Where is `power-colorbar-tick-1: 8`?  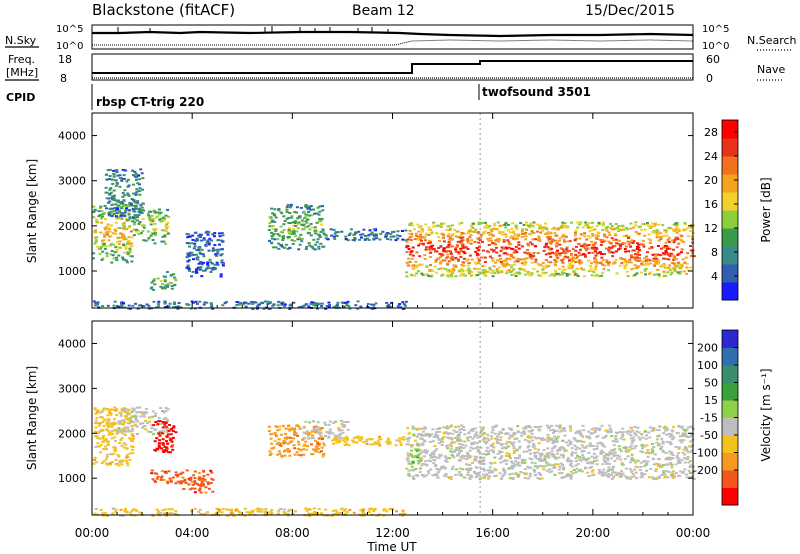 power-colorbar-tick-1: 8 is located at coordinates (714, 252).